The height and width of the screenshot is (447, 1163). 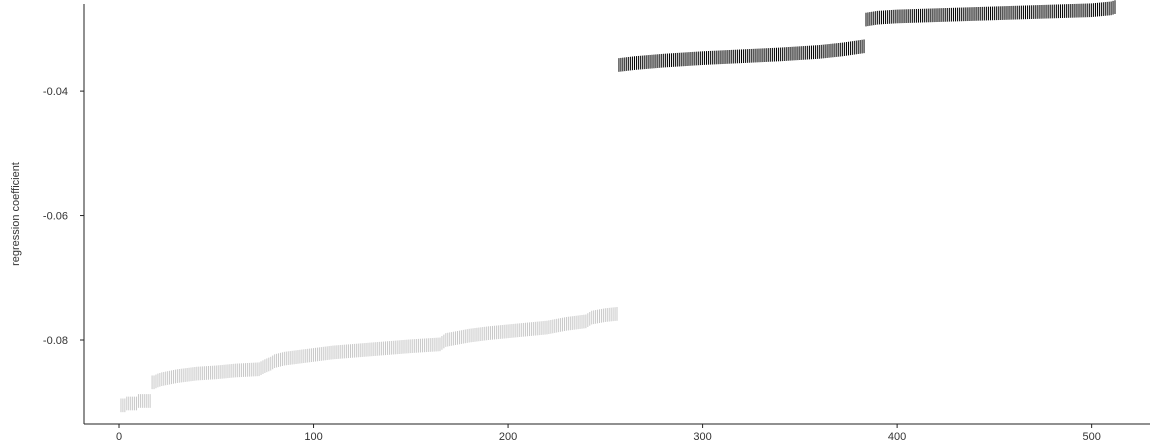 What do you see at coordinates (313, 436) in the screenshot?
I see `x-tick-label: 100` at bounding box center [313, 436].